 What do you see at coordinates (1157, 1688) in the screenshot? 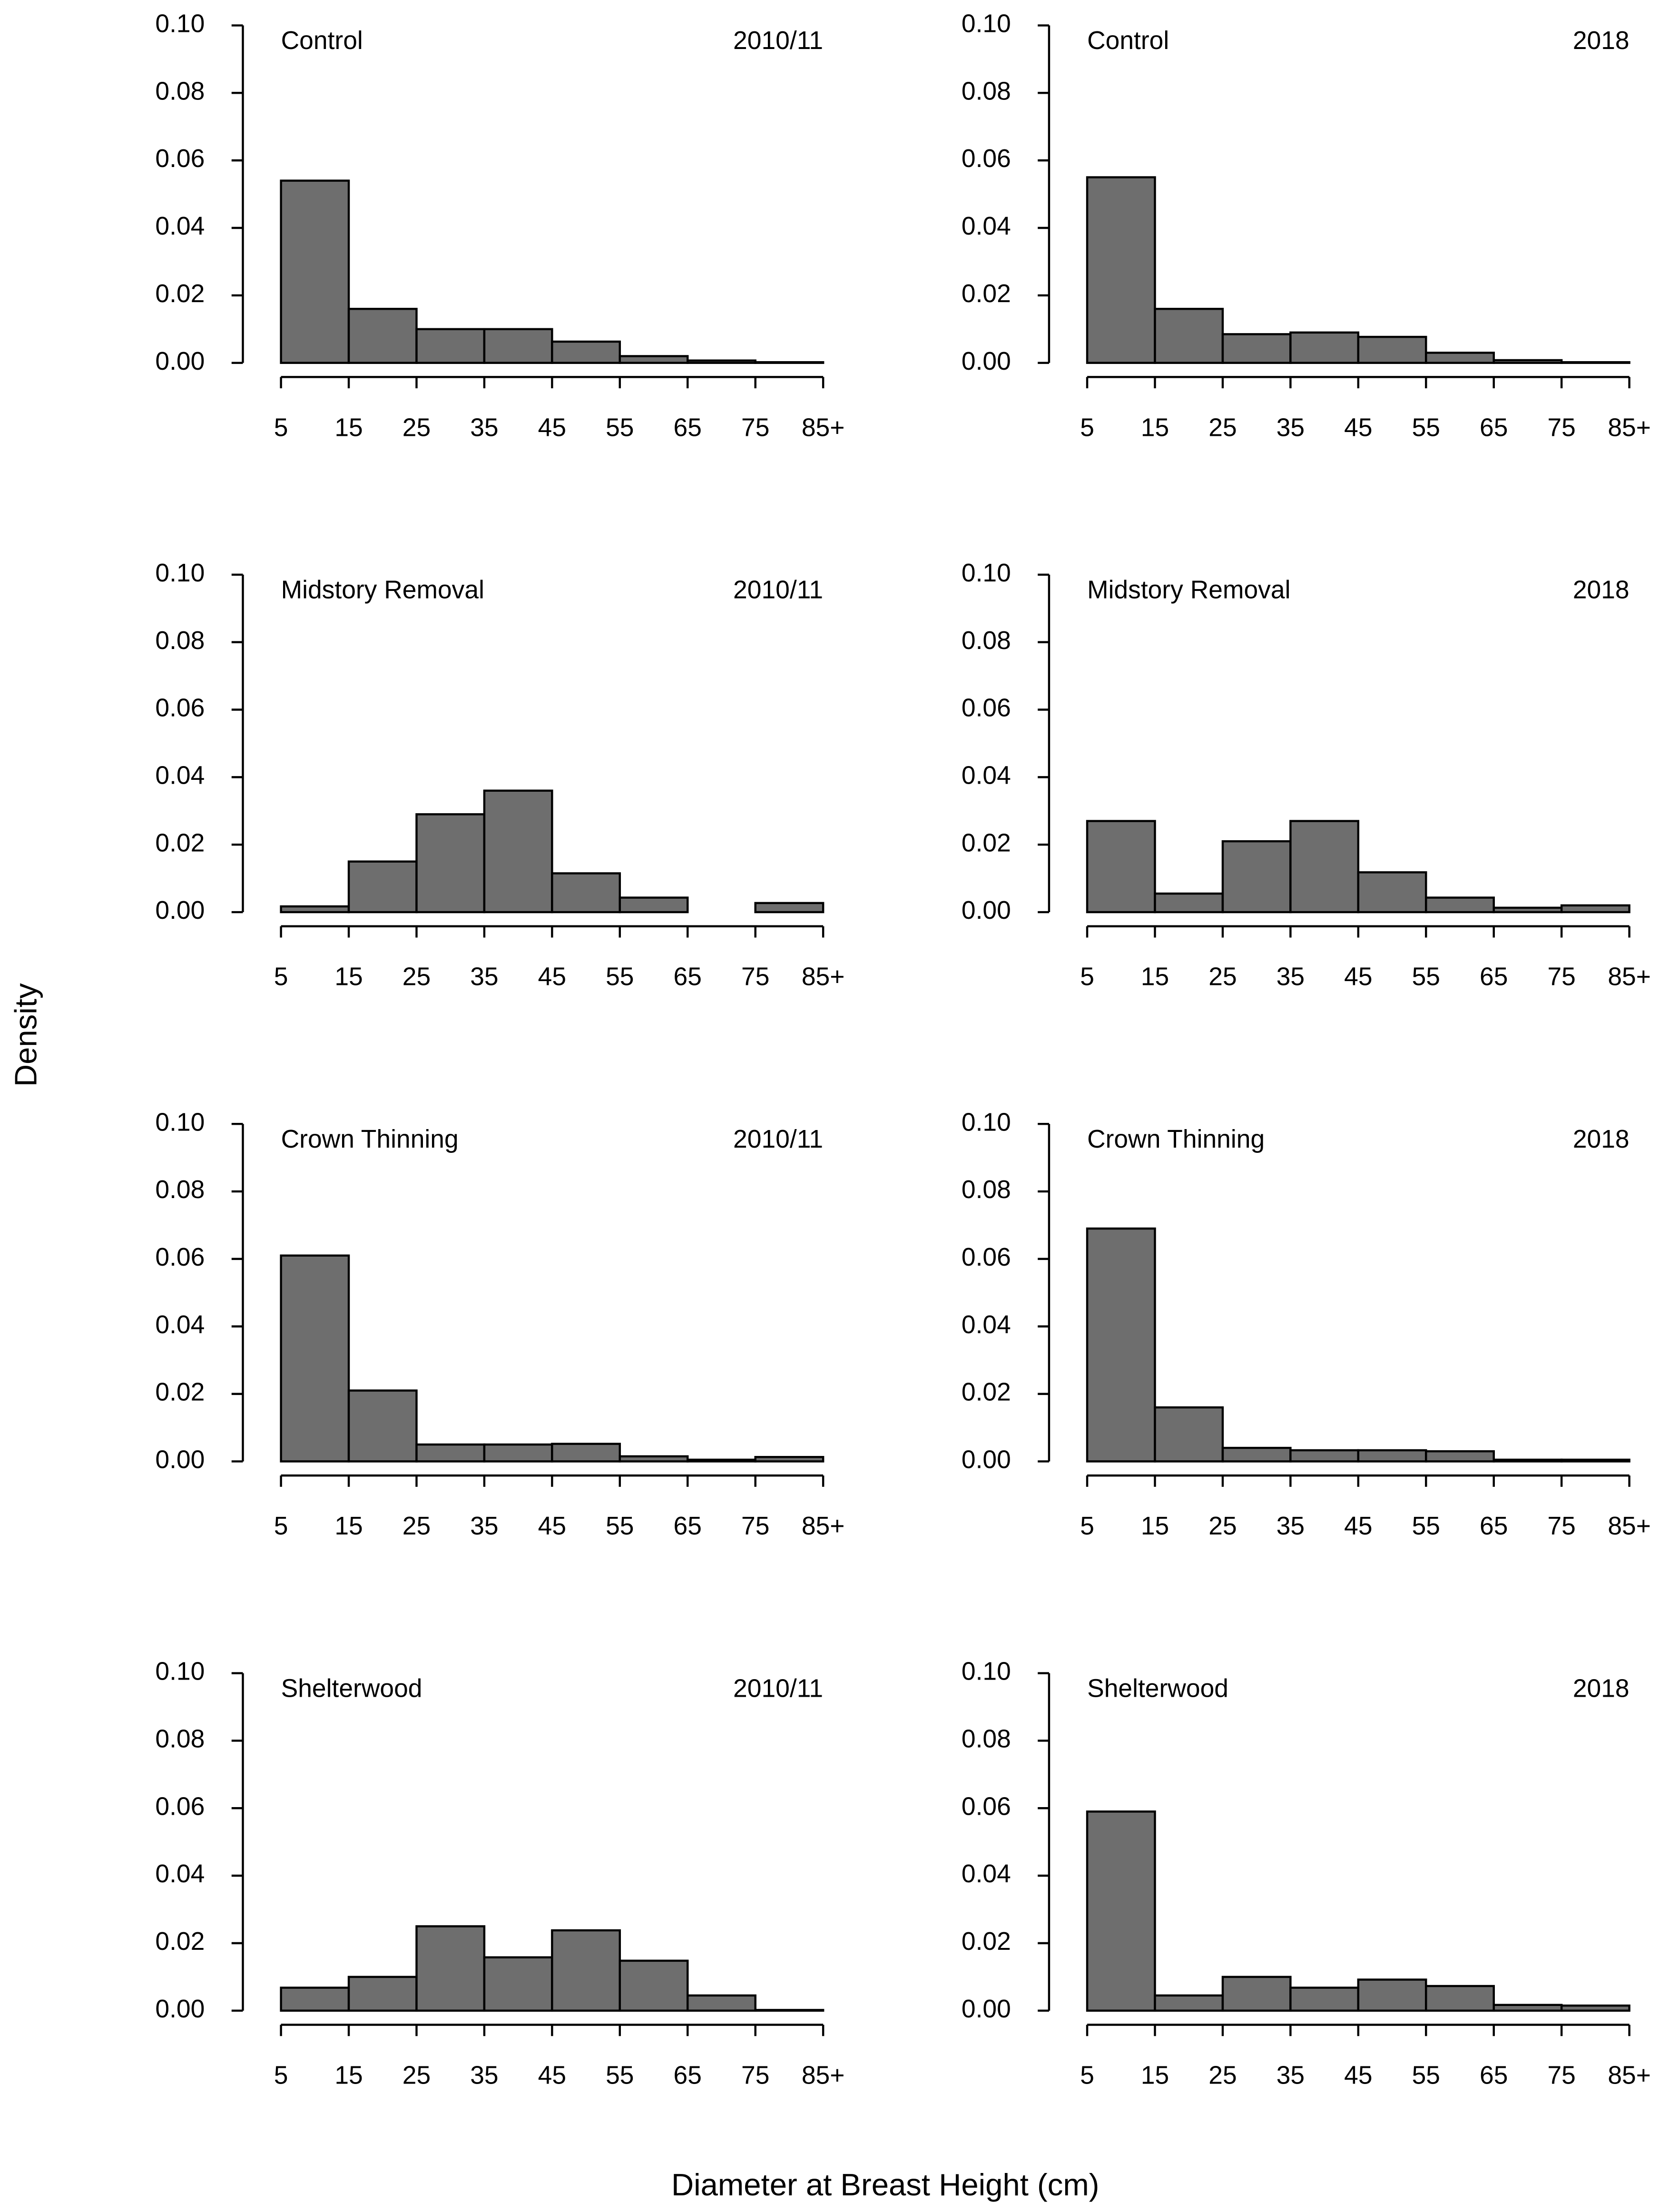
I see `panel-title: Shelterwood` at bounding box center [1157, 1688].